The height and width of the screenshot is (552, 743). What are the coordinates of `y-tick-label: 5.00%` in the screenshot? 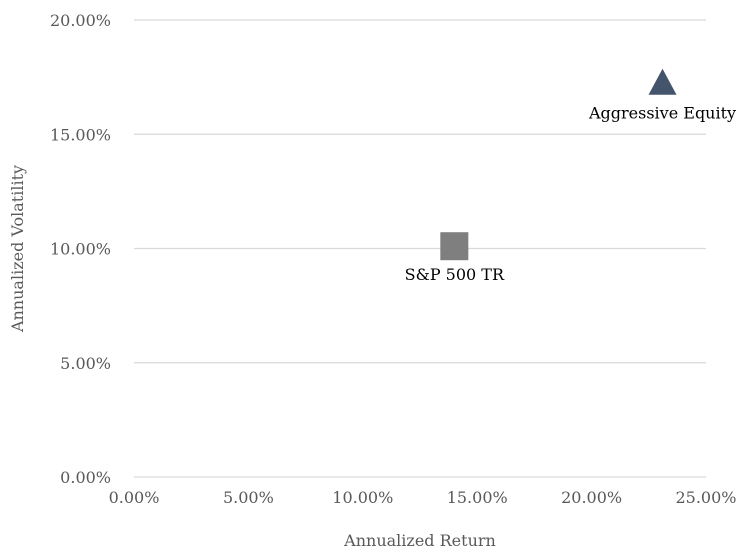 It's located at (85, 363).